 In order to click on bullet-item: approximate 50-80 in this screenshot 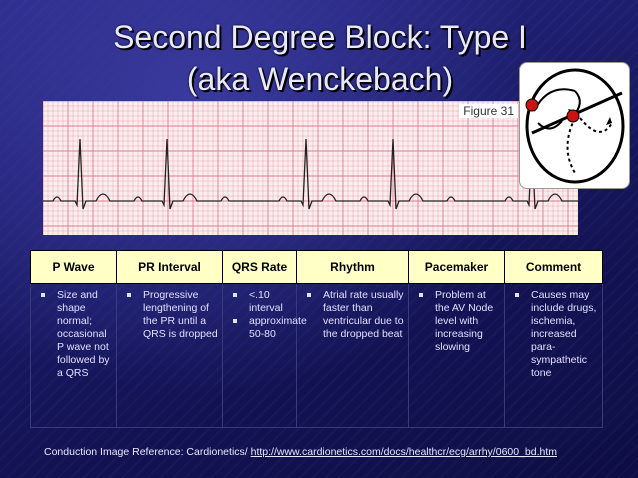, I will do `click(270, 327)`.